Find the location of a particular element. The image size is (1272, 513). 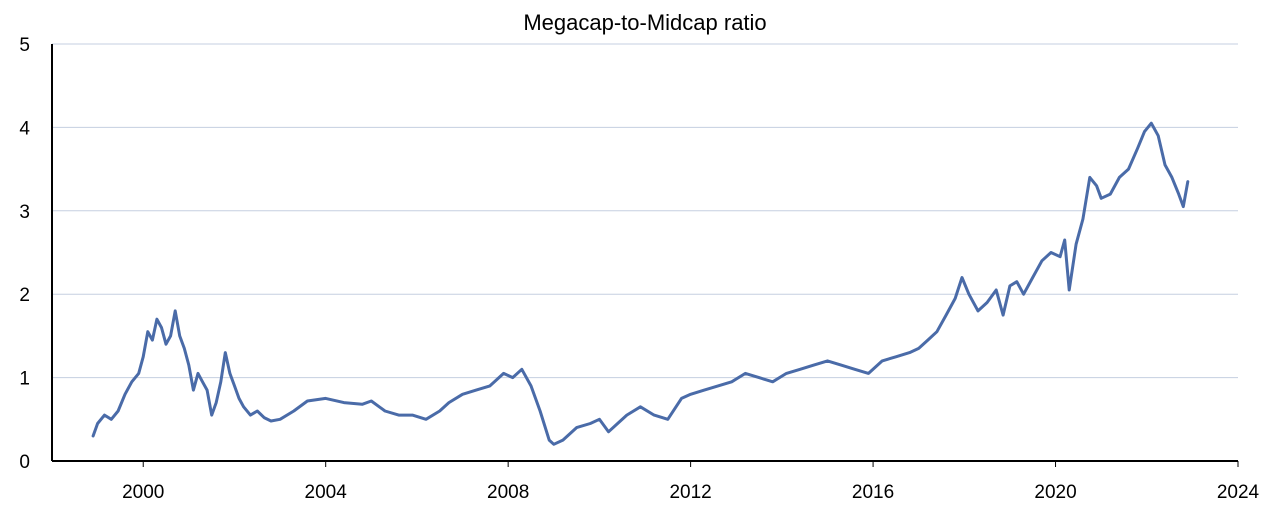

y-tick-label: 4 is located at coordinates (24, 128).